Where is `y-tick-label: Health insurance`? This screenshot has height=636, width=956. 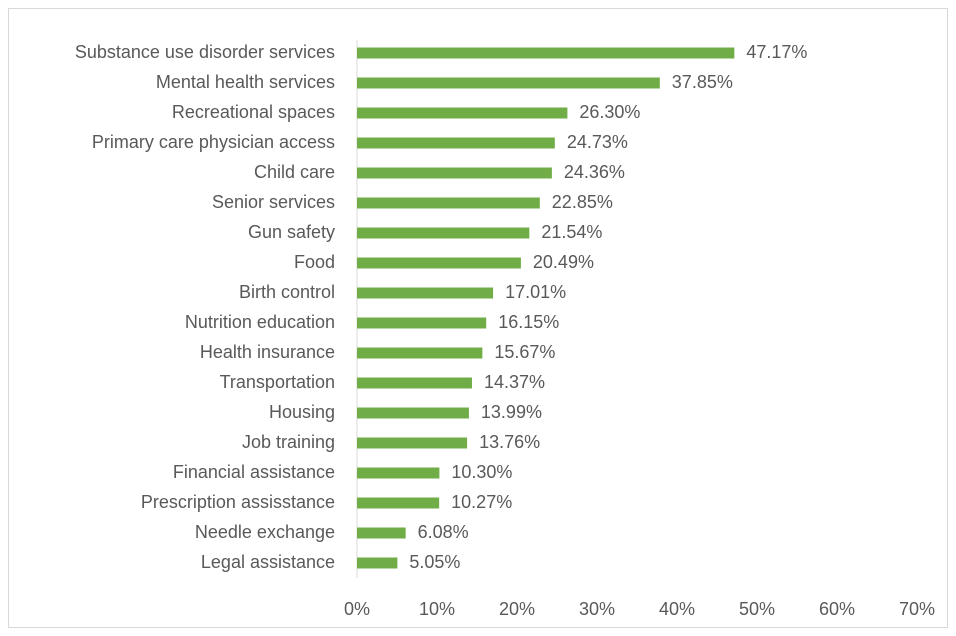
y-tick-label: Health insurance is located at coordinates (267, 352).